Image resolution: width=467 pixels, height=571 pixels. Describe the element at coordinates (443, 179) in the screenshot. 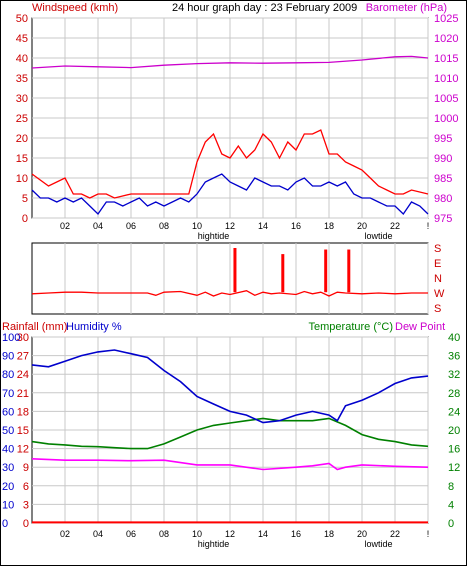

I see `barometer-tick-label: 985` at that location.